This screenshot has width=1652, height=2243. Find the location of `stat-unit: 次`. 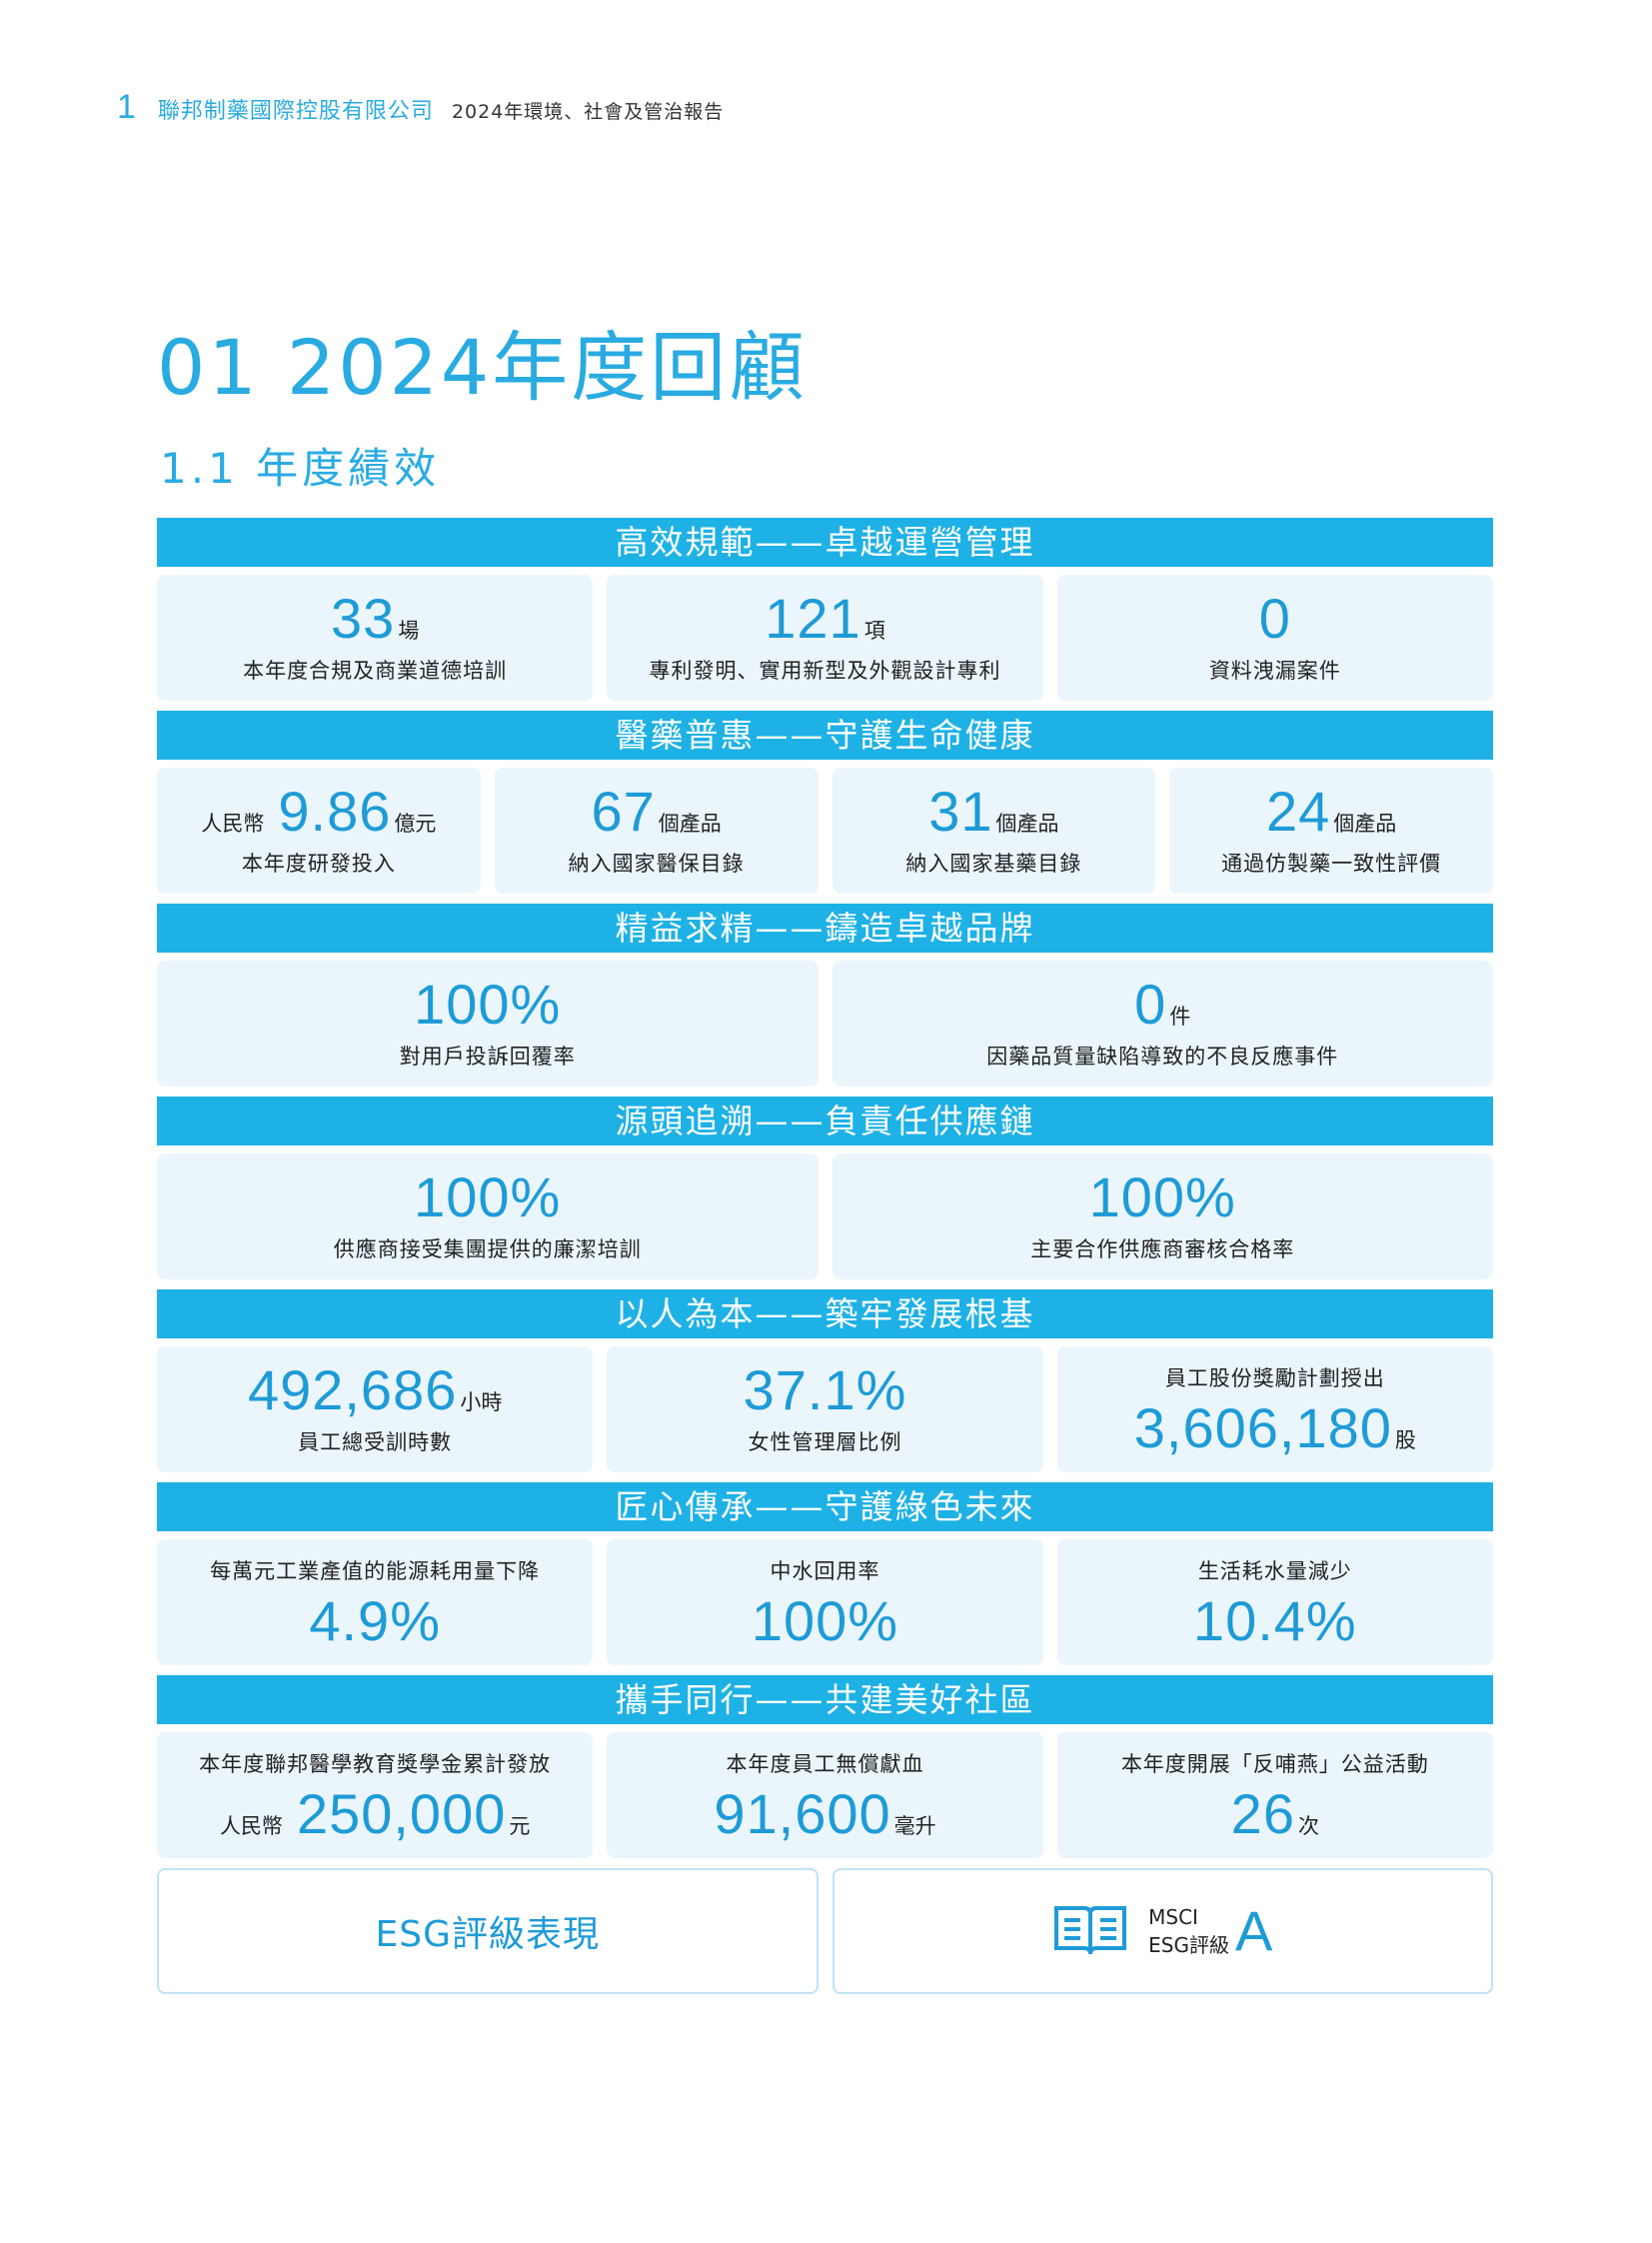

stat-unit: 次 is located at coordinates (1308, 1826).